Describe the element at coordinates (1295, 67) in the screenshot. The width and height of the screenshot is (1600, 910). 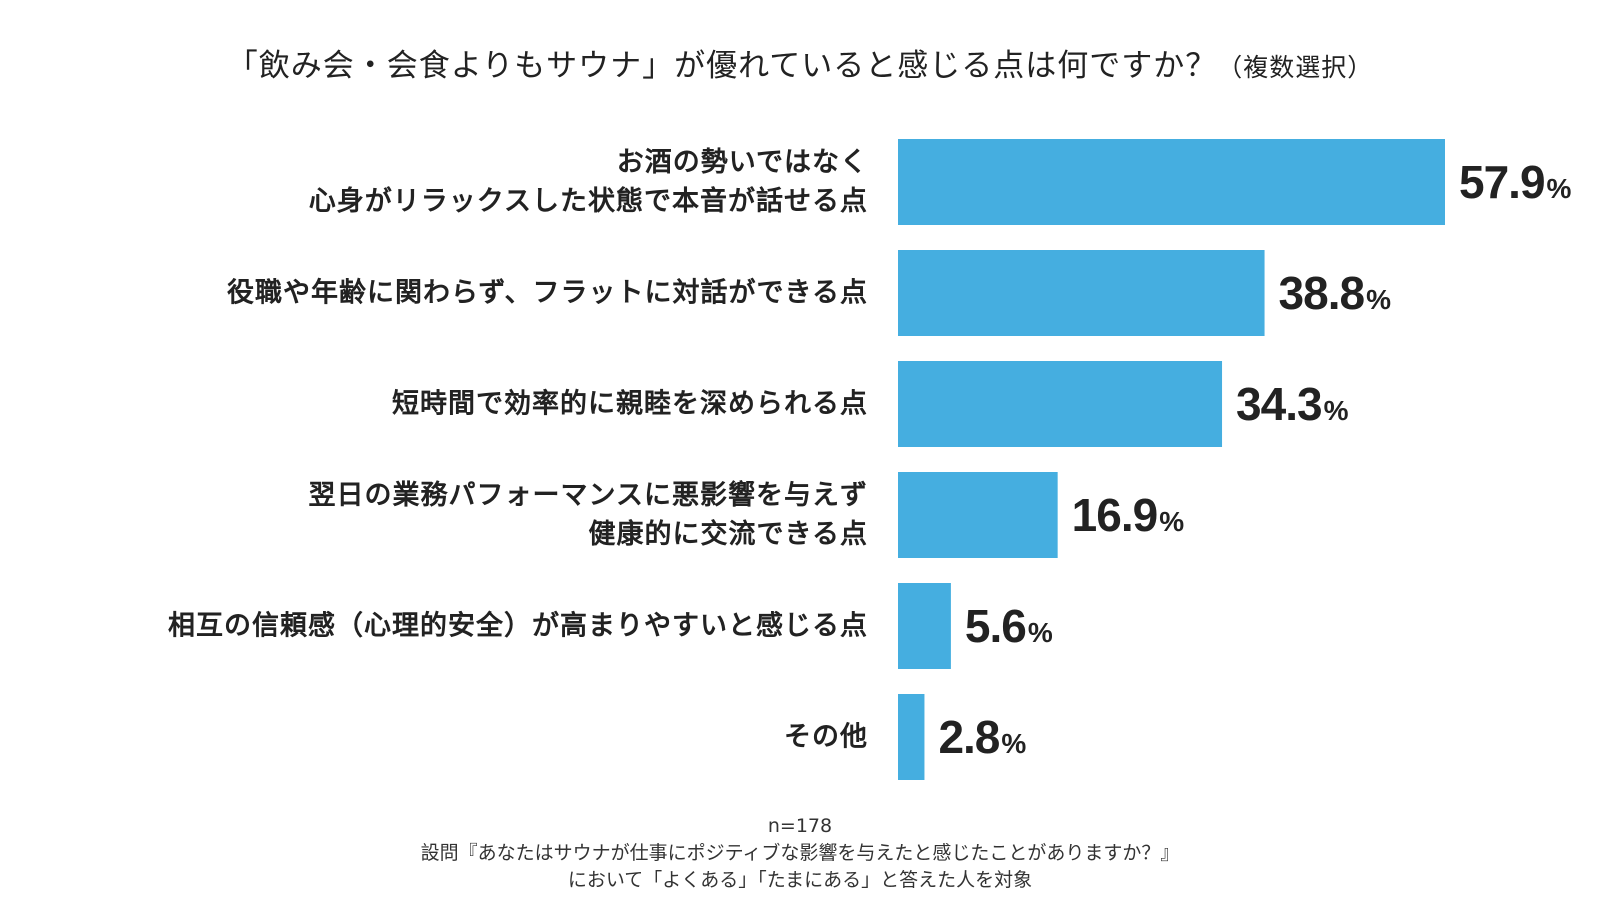
I see `chart-title-suffix: （複数選択）` at that location.